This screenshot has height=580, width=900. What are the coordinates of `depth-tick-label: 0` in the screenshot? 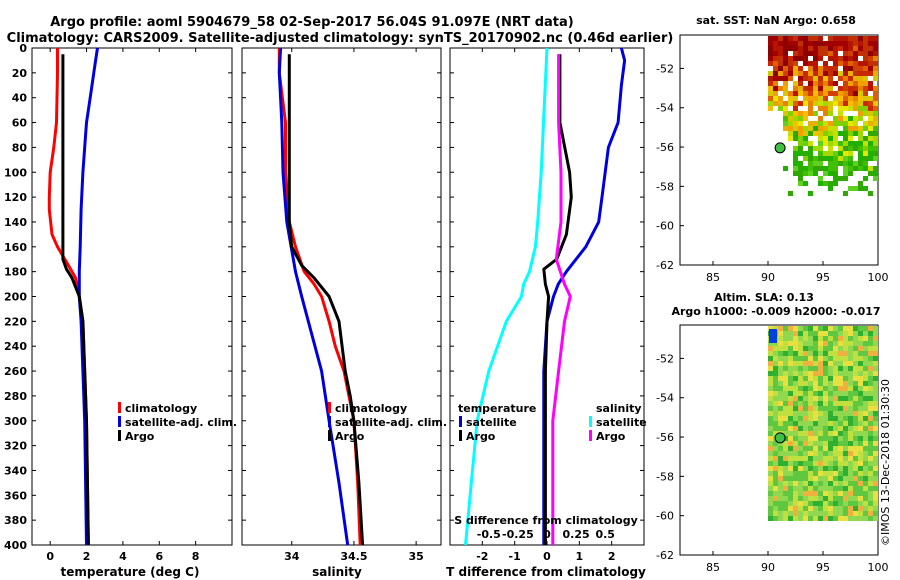 It's located at (23, 48).